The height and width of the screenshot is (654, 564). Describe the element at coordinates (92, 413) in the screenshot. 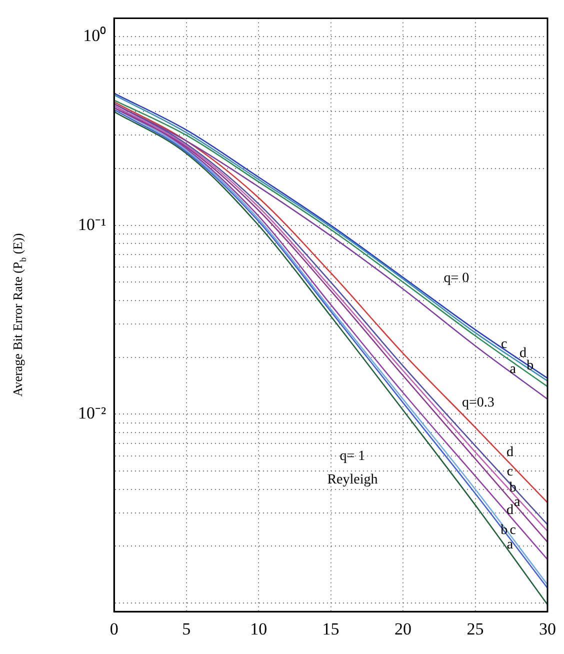

I see `y-tick-label: 10⁻²` at that location.